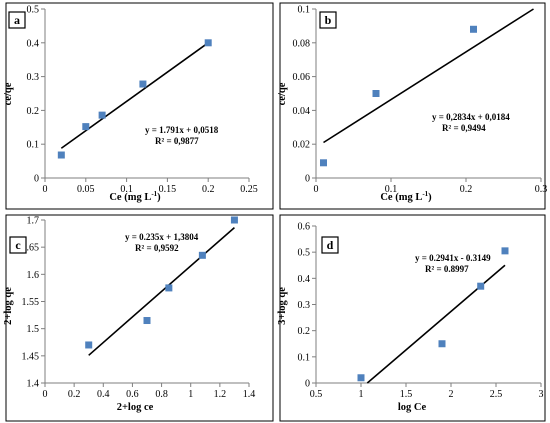 This screenshot has width=550, height=423. What do you see at coordinates (302, 145) in the screenshot?
I see `y-tick-label: 0.02` at bounding box center [302, 145].